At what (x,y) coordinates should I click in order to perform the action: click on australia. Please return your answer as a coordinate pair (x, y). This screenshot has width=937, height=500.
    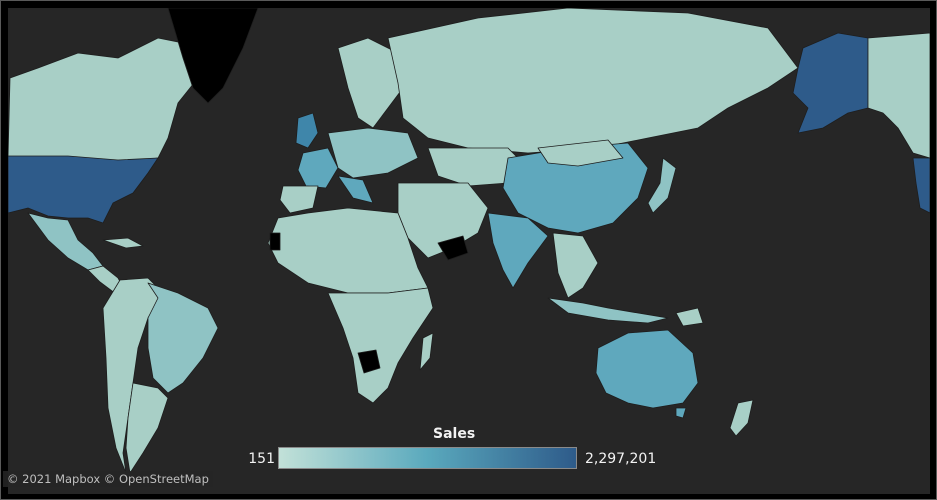
    Looking at the image, I should click on (647, 369).